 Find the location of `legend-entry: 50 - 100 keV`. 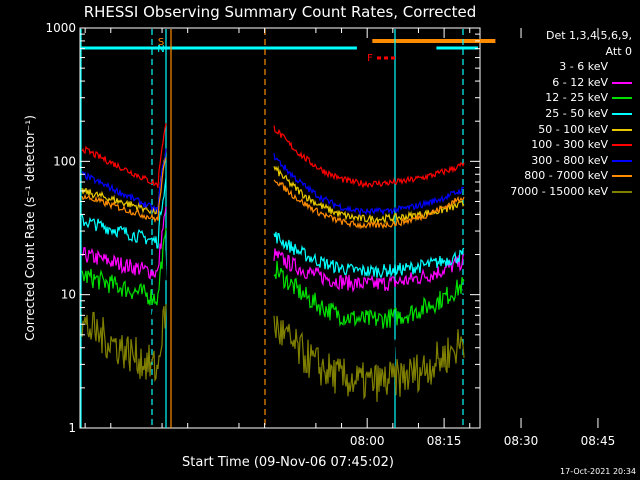

legend-entry: 50 - 100 keV is located at coordinates (571, 130).